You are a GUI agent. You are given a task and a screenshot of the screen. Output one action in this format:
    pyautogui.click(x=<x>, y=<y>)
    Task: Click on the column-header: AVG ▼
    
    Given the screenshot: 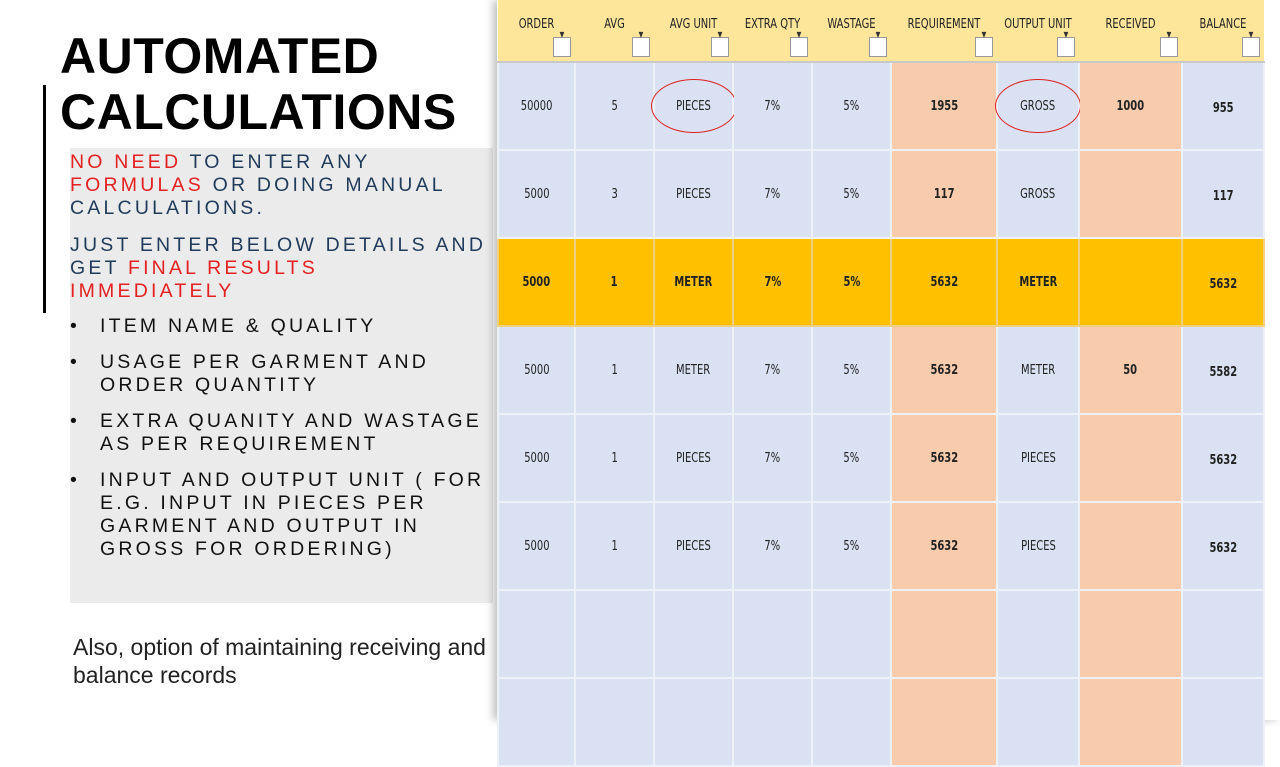 What is the action you would take?
    pyautogui.click(x=614, y=31)
    